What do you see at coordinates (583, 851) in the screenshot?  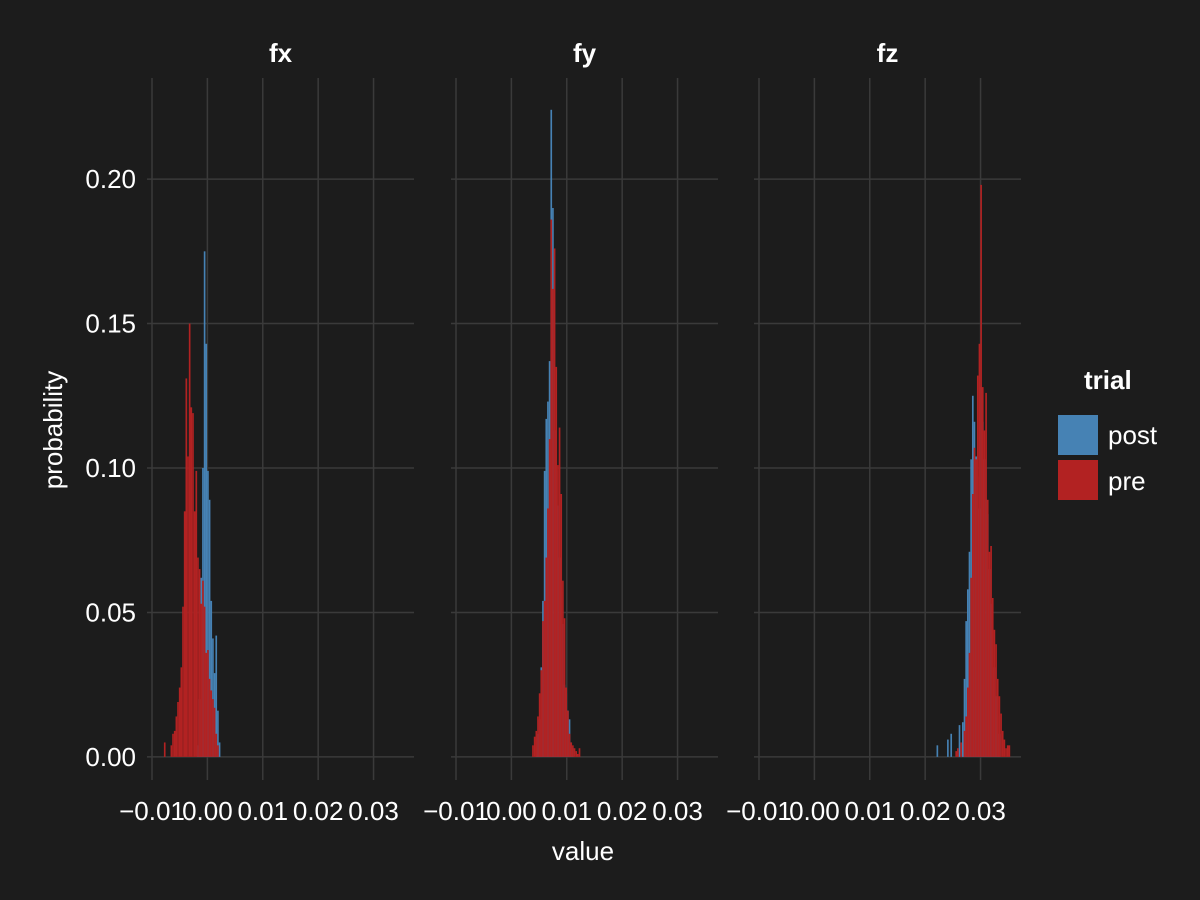 I see `x-axis-title: value` at bounding box center [583, 851].